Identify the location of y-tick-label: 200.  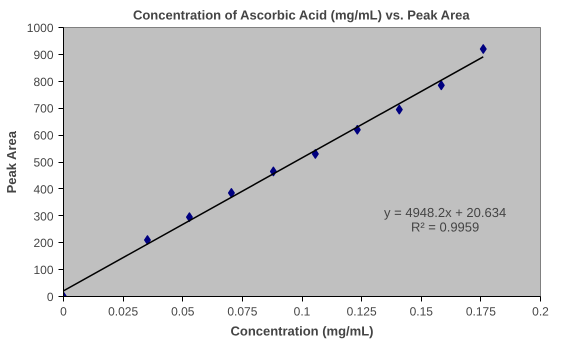
(43, 243).